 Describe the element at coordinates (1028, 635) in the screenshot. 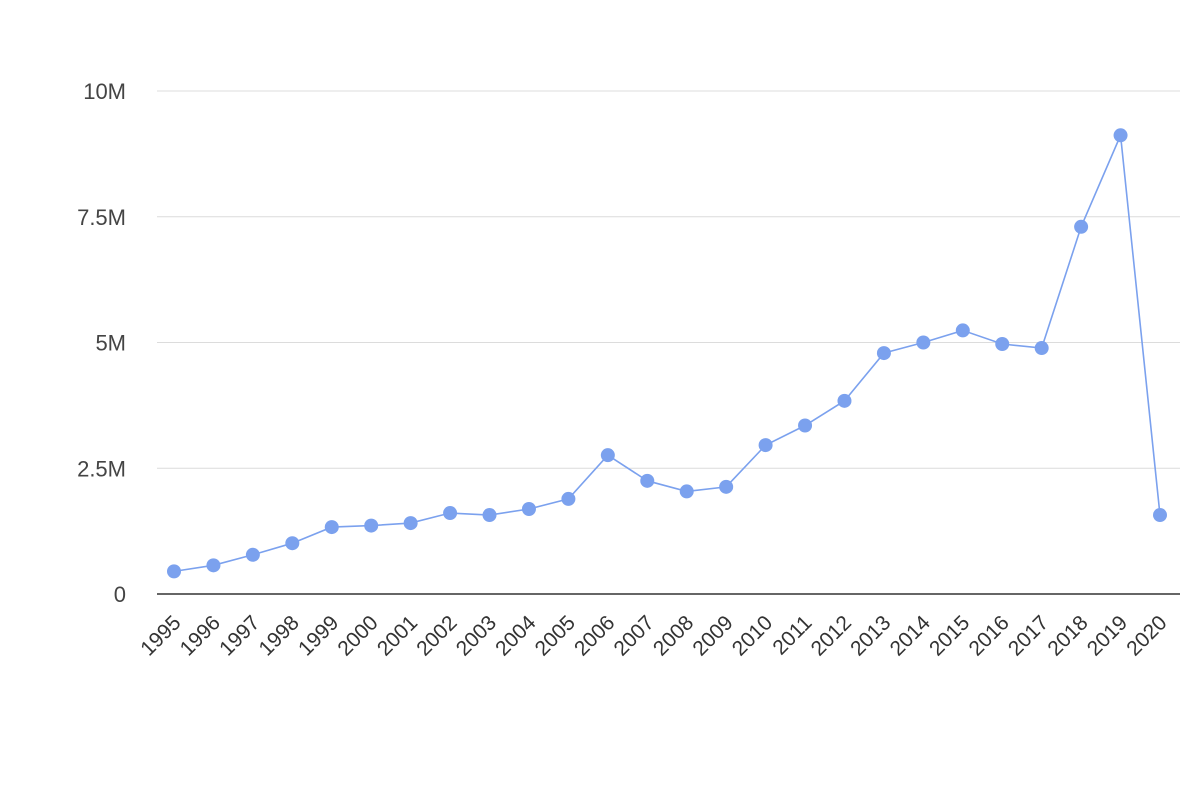

I see `x-tick-label: 2017` at that location.